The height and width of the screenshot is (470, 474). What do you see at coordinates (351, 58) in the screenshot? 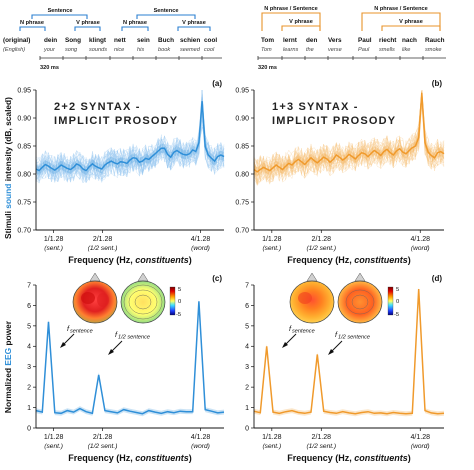
I see `stim-right-timeline` at bounding box center [351, 58].